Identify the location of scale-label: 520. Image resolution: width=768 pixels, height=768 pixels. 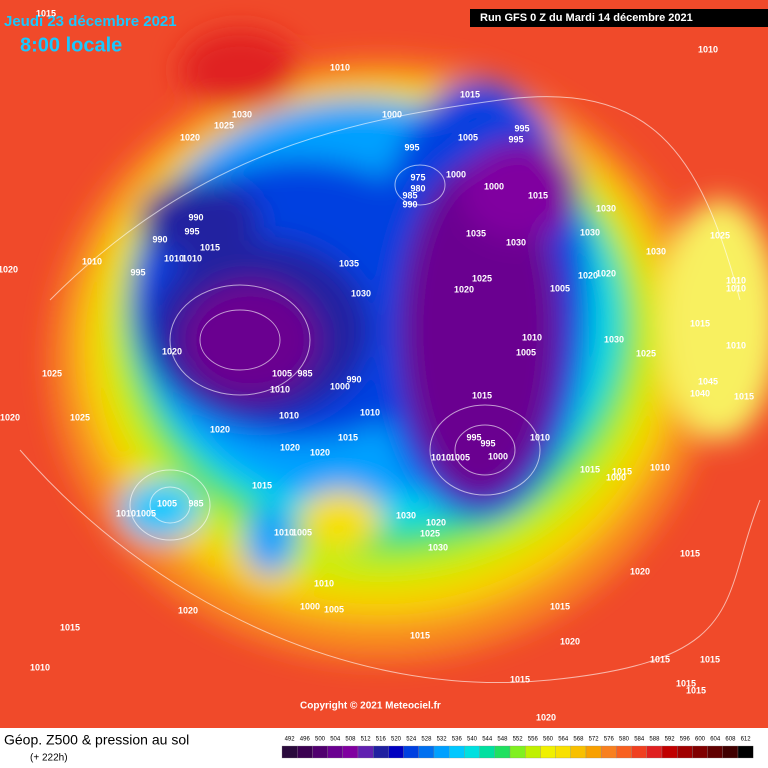
(396, 740).